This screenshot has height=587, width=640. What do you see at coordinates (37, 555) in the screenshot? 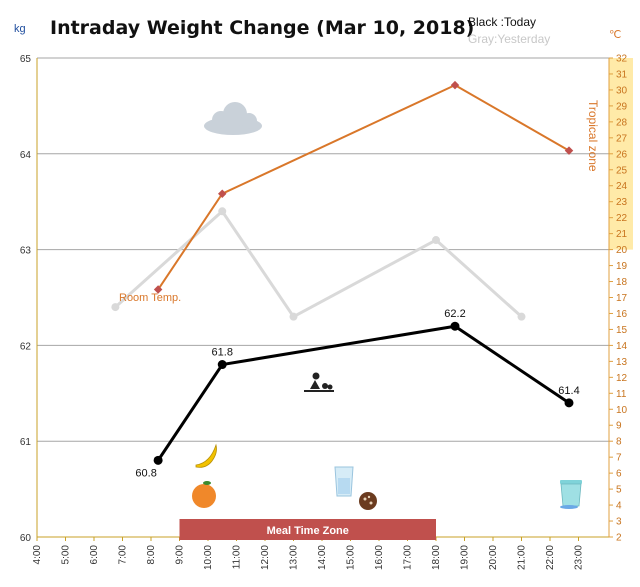
I see `x-tick-label: 4:00` at bounding box center [37, 555].